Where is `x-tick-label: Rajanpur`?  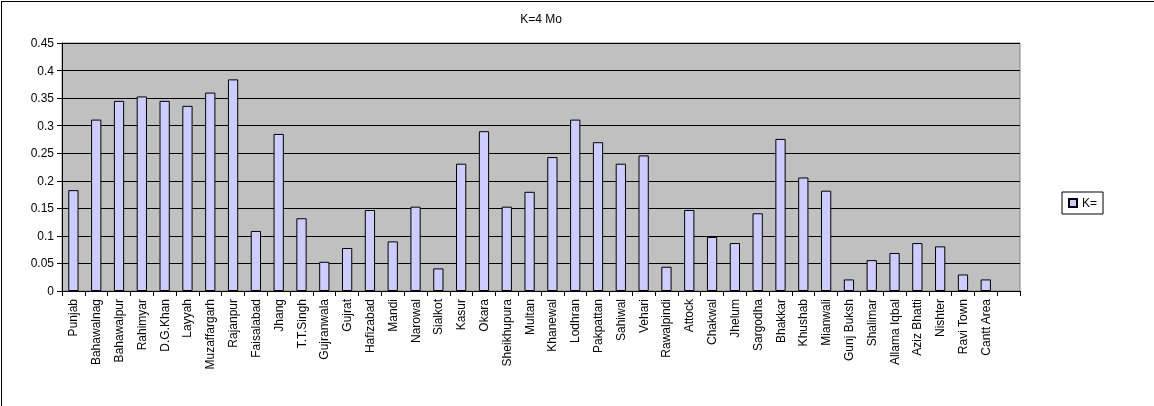
x-tick-label: Rajanpur is located at coordinates (233, 323).